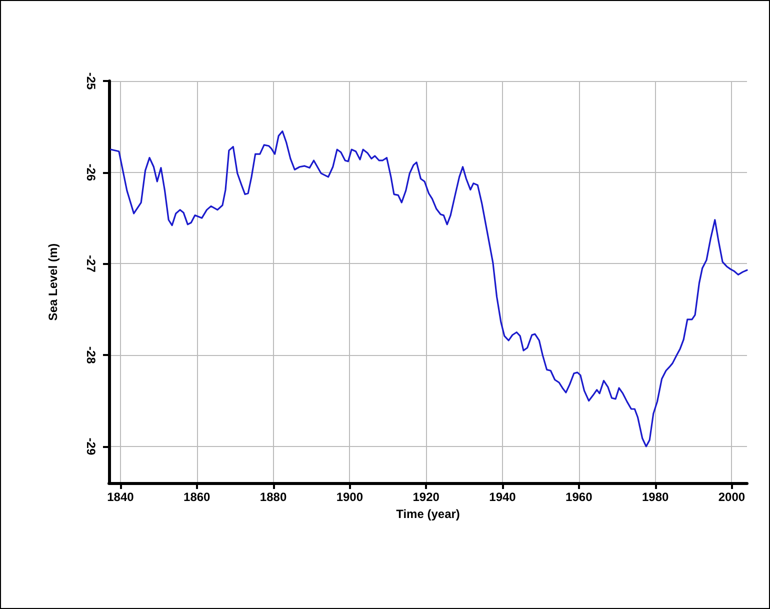 Image resolution: width=770 pixels, height=609 pixels. Describe the element at coordinates (732, 497) in the screenshot. I see `x-tick-label: 2000` at that location.